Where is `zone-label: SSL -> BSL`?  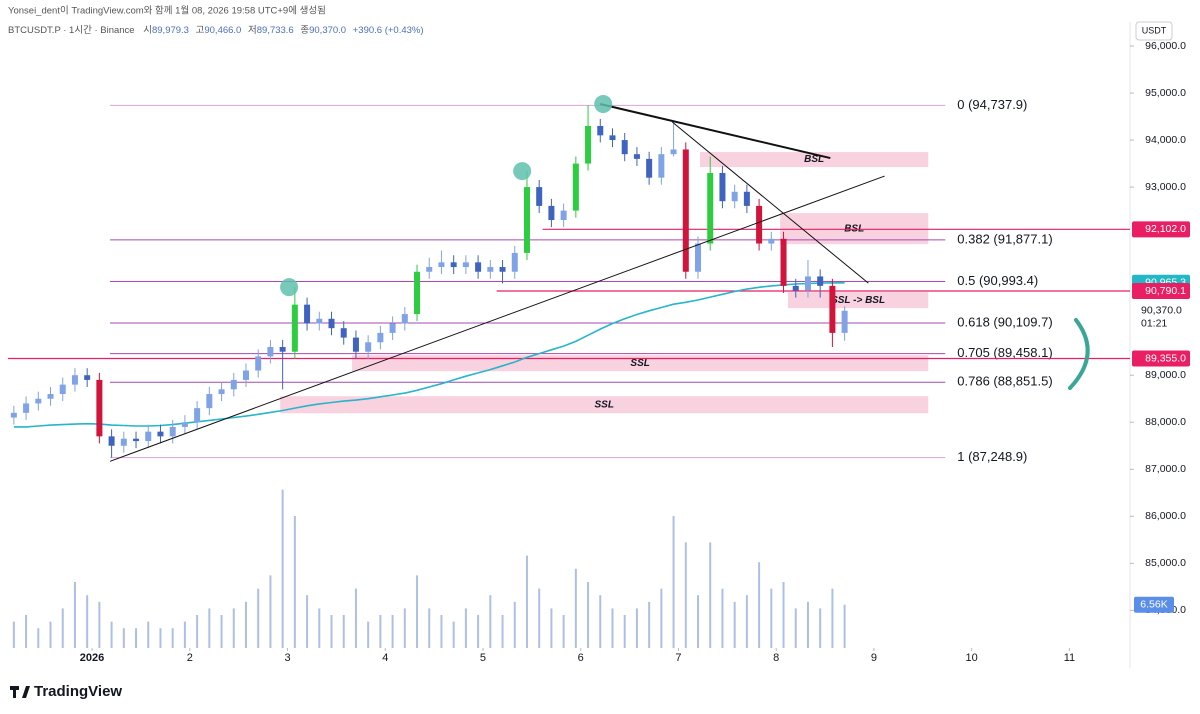
zone-label: SSL -> BSL is located at coordinates (858, 300).